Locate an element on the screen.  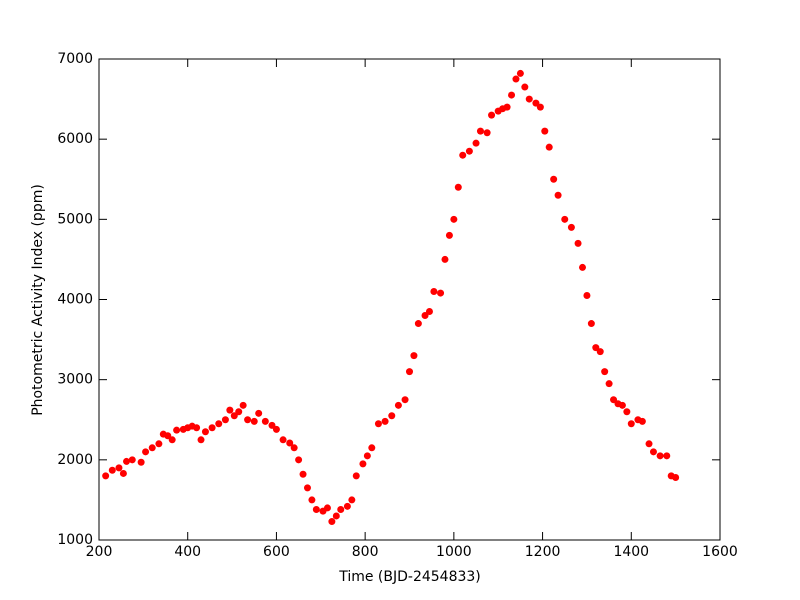
x-tick-label: 200 is located at coordinates (99, 552).